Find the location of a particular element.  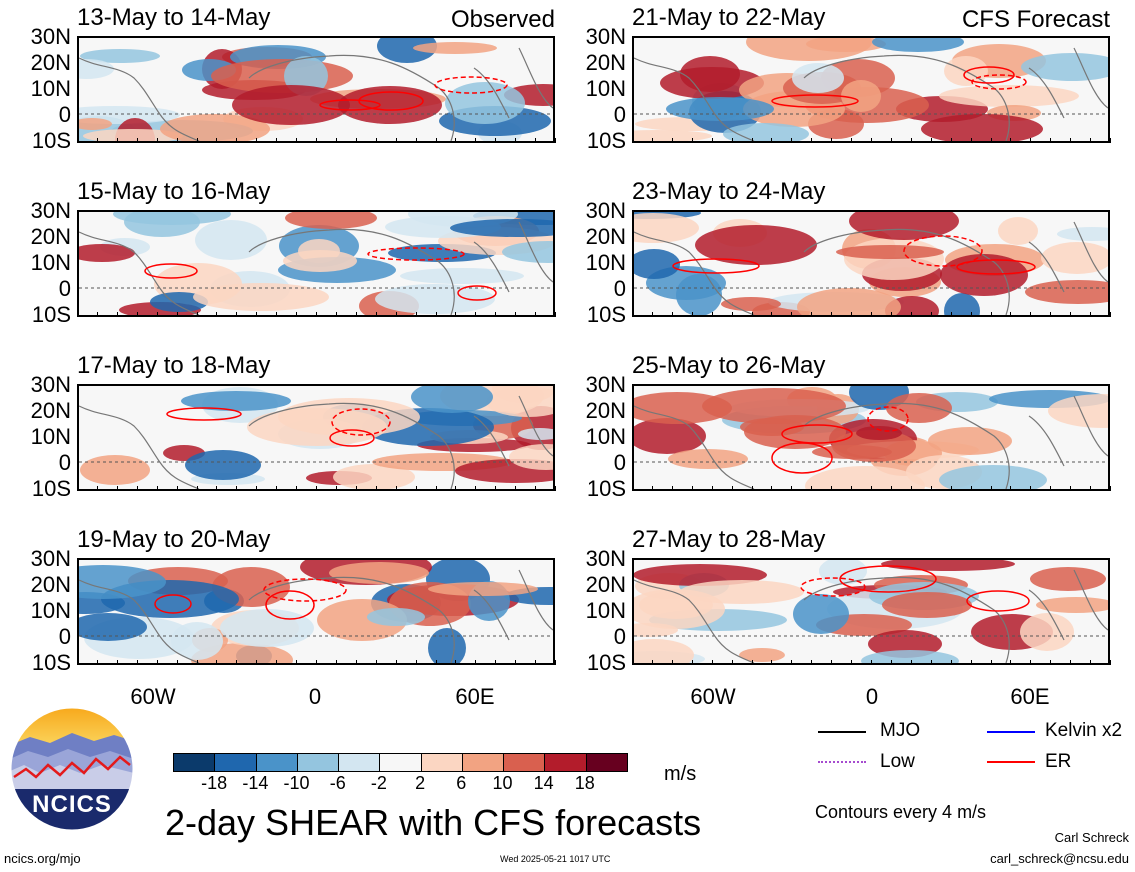

ncics-logo: NCICS is located at coordinates (72, 769).